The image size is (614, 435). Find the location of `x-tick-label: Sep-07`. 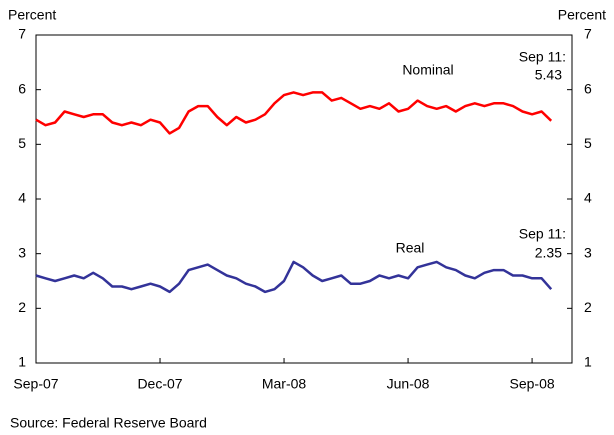

x-tick-label: Sep-07 is located at coordinates (35, 384).